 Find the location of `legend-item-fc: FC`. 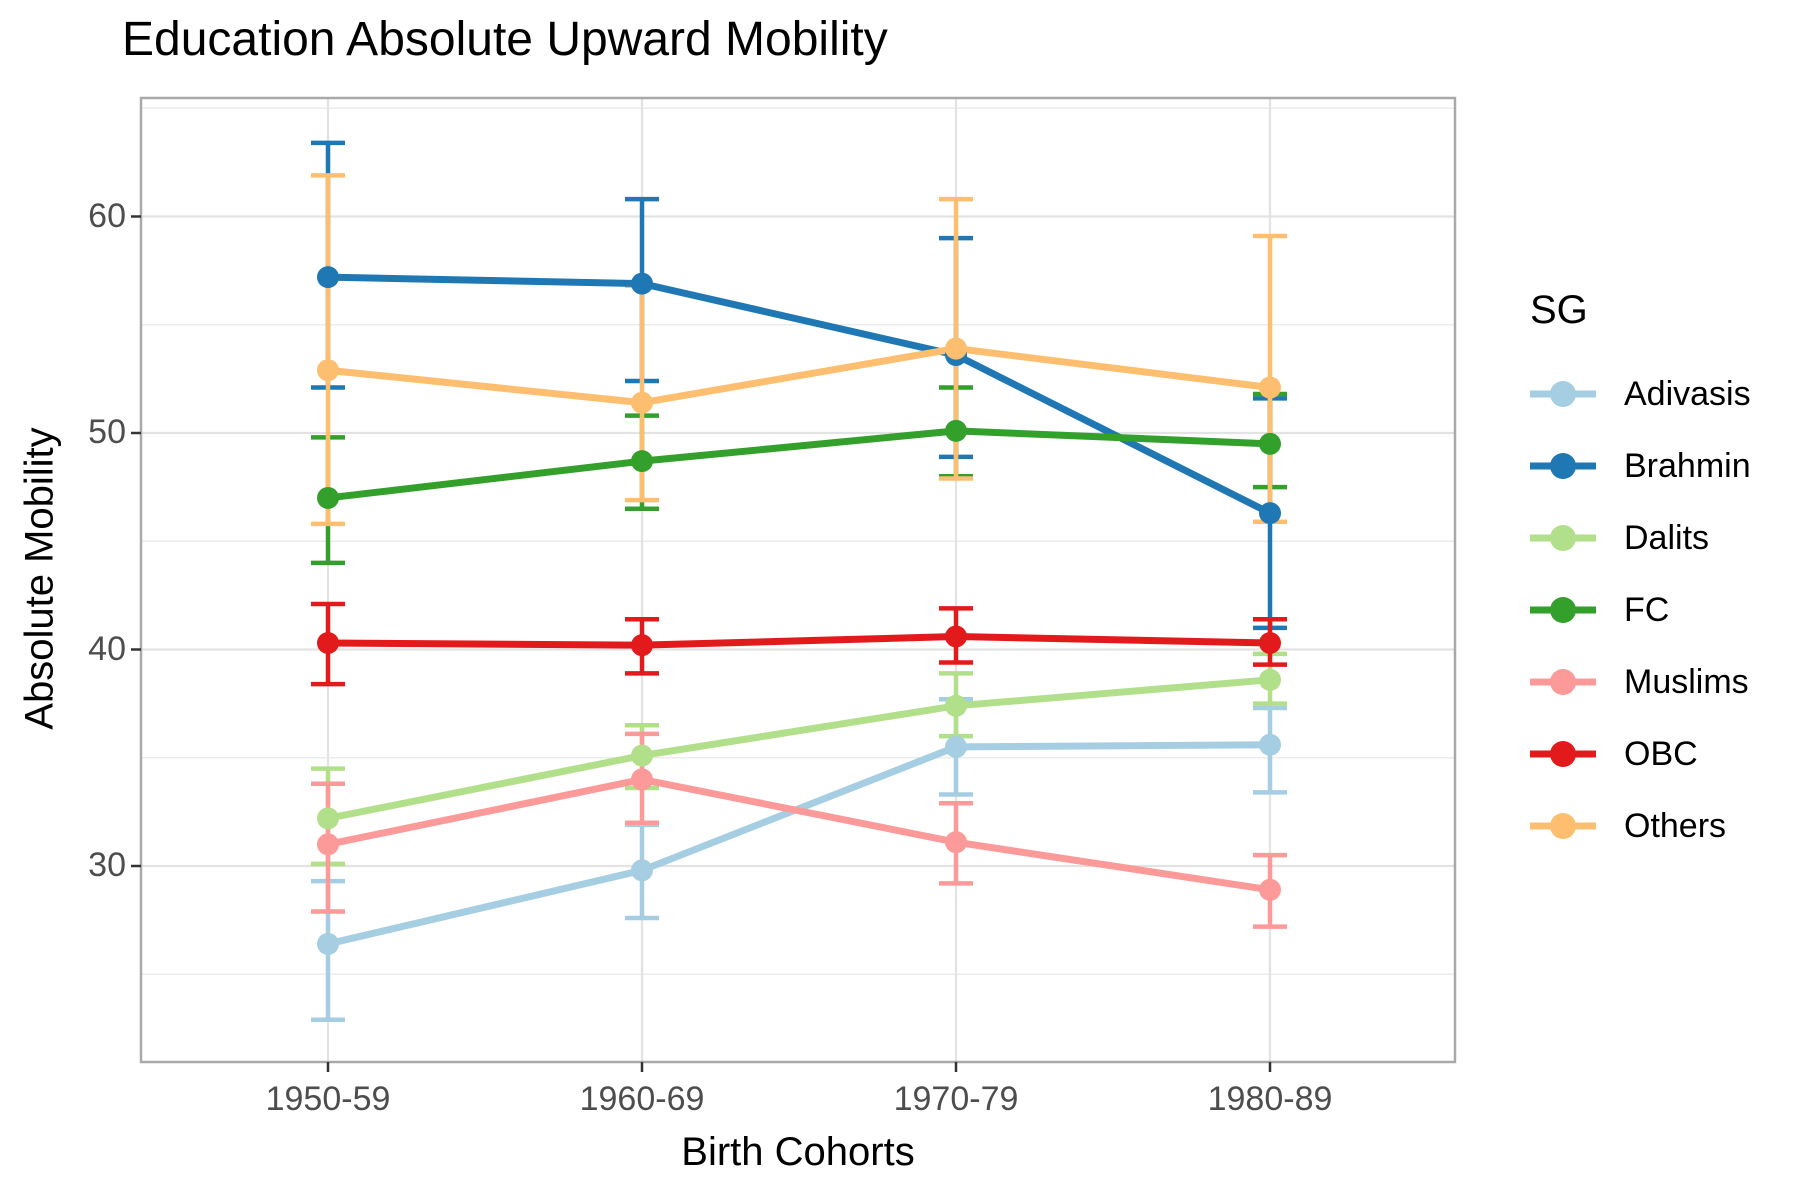

legend-item-fc: FC is located at coordinates (1640, 610).